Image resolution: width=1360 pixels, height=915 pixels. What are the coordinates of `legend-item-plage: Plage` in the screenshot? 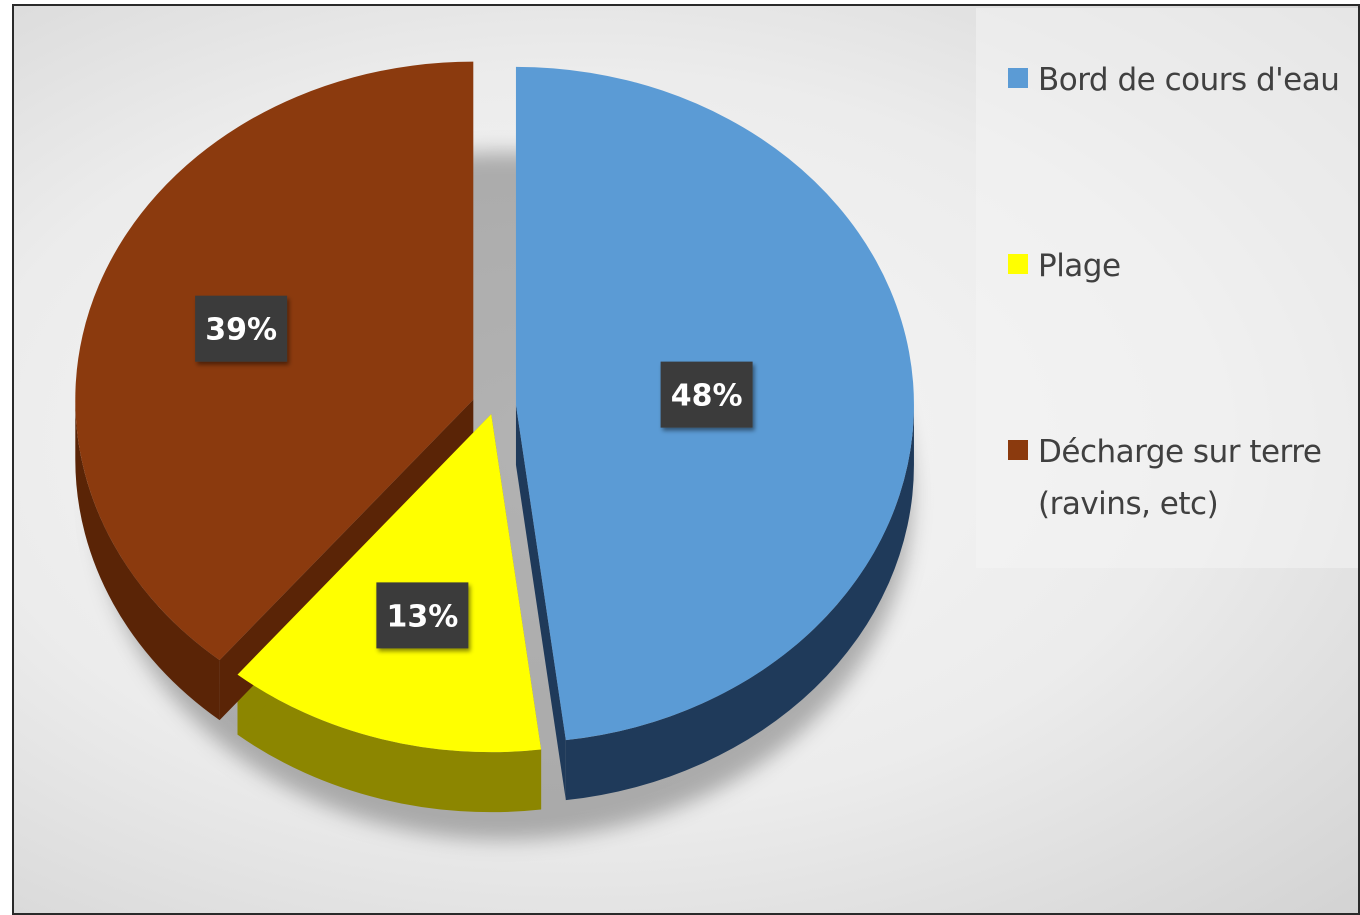 It's located at (1064, 266).